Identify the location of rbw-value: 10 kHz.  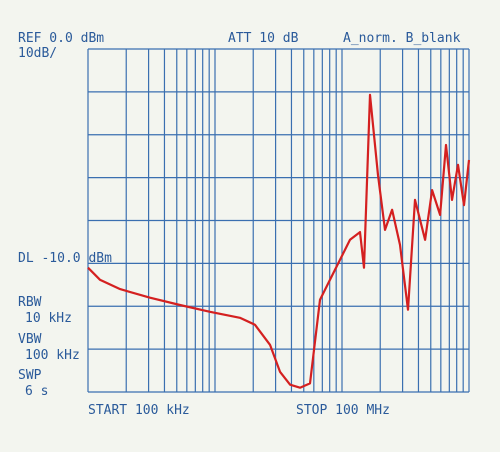
(48, 318).